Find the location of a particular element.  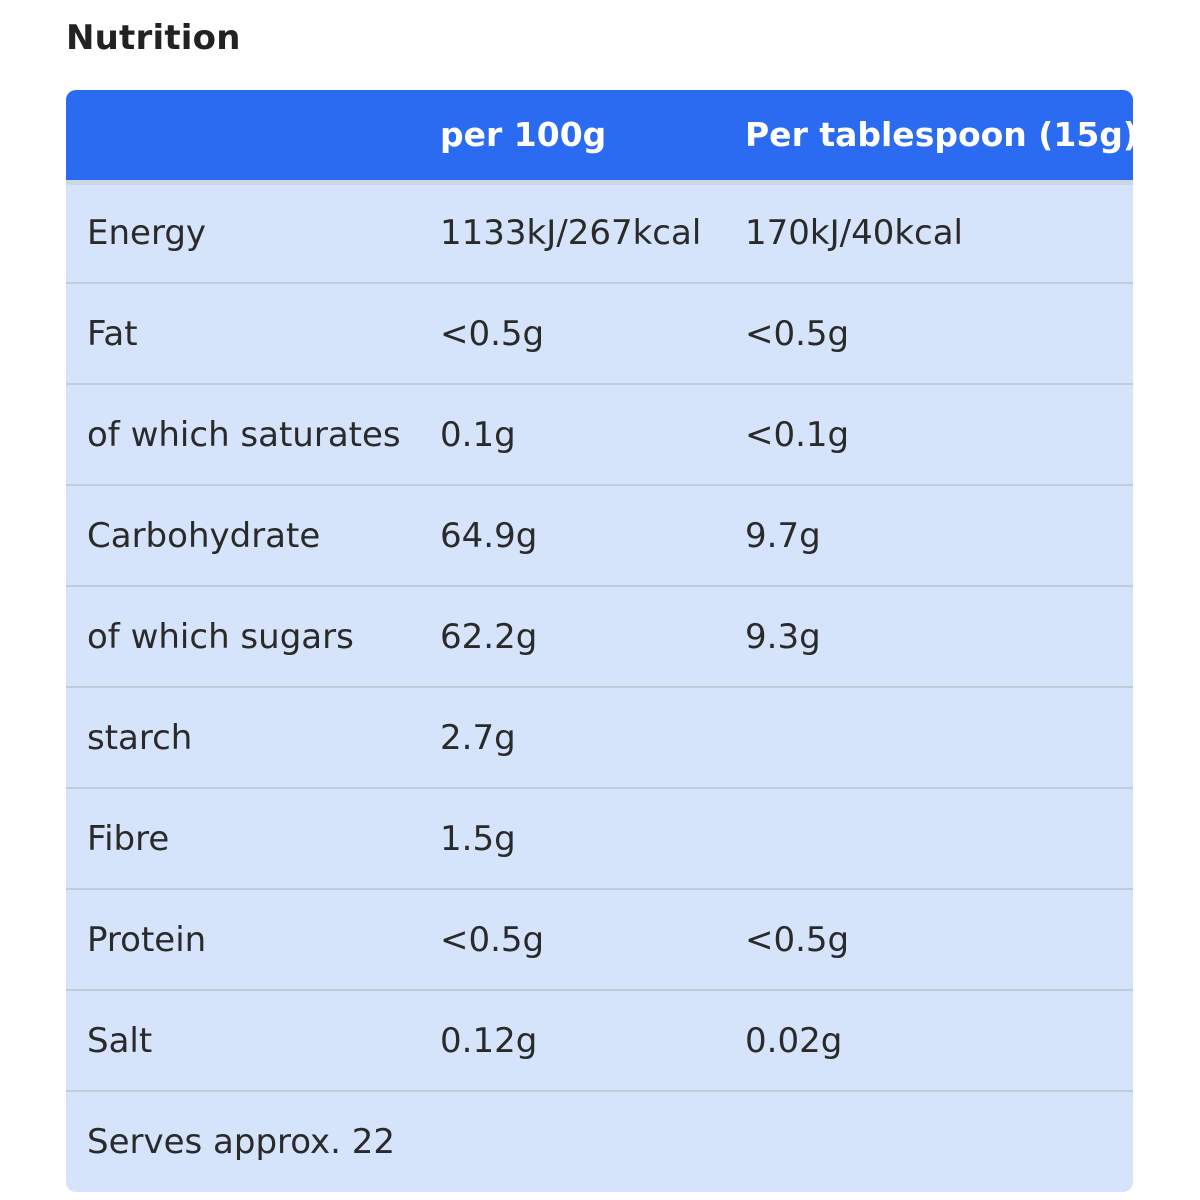

table-header: per 100g Per tablespoon (15g) is located at coordinates (599, 136).